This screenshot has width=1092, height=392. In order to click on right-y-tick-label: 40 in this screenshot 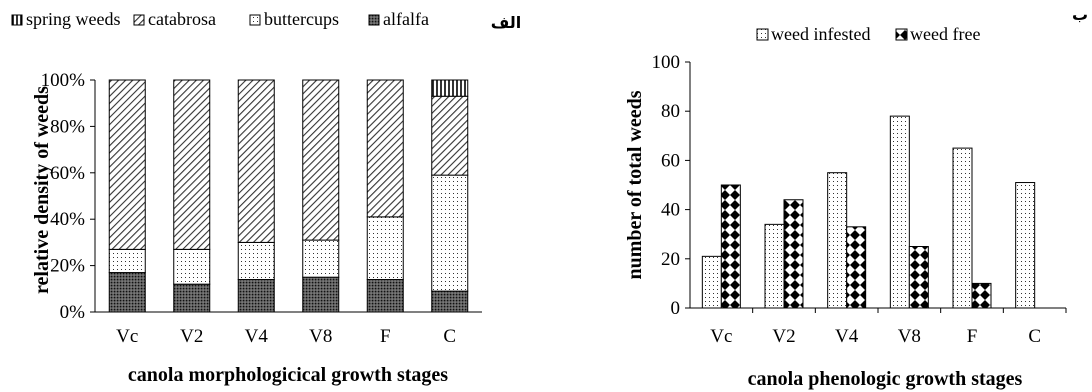, I will do `click(670, 210)`.